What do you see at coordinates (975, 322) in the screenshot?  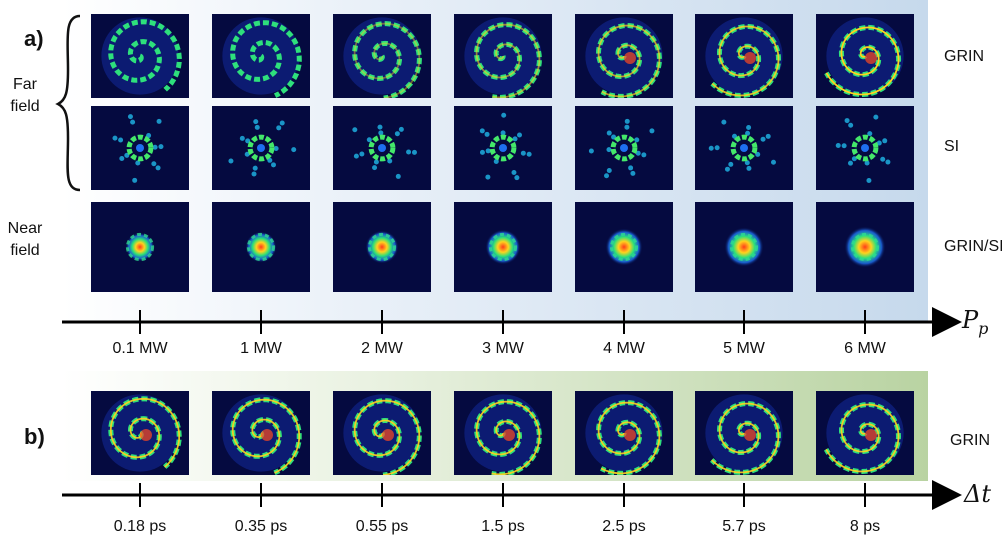 I see `power-axis-variable: Pp` at bounding box center [975, 322].